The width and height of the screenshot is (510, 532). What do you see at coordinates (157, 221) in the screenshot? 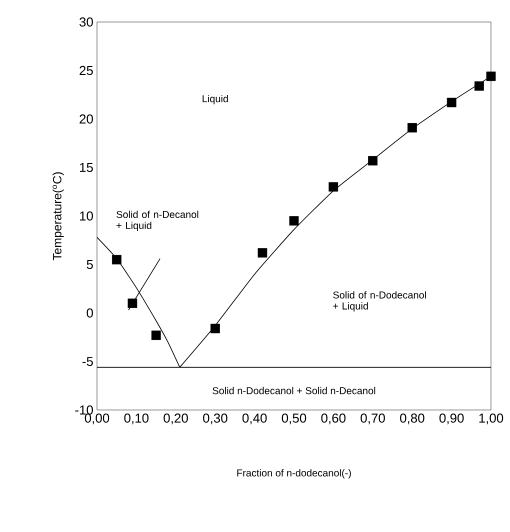
I see `annotation: Solid of n-Decanol + Liquid` at bounding box center [157, 221].